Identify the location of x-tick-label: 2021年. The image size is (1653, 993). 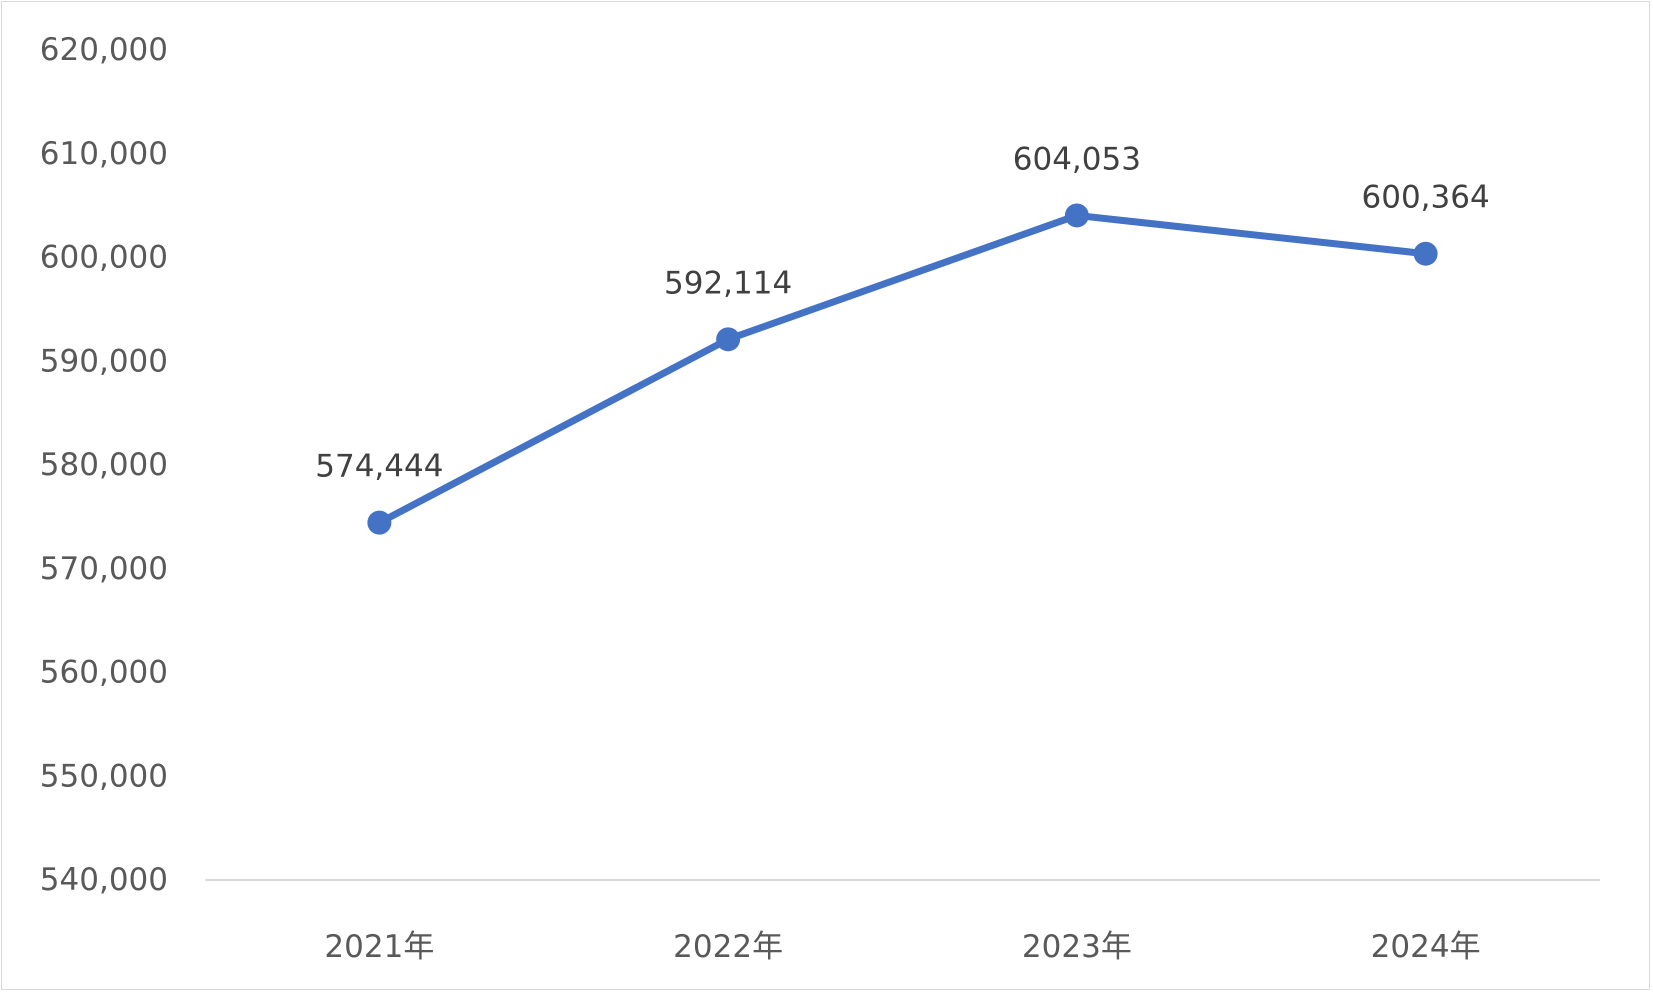
(379, 947).